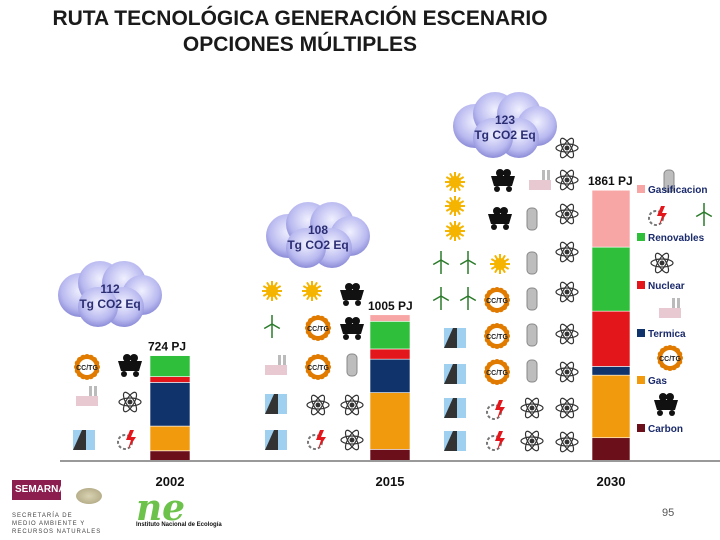 This screenshot has height=540, width=720. I want to click on bar-segment-gas-2030, so click(611, 406).